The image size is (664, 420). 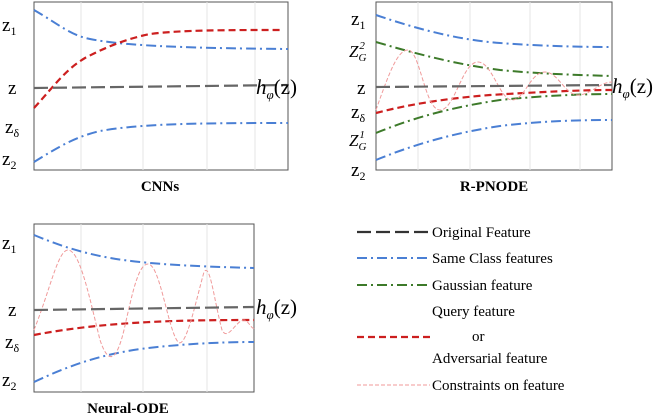 What do you see at coordinates (358, 20) in the screenshot?
I see `rpnode-label-z1: z1` at bounding box center [358, 20].